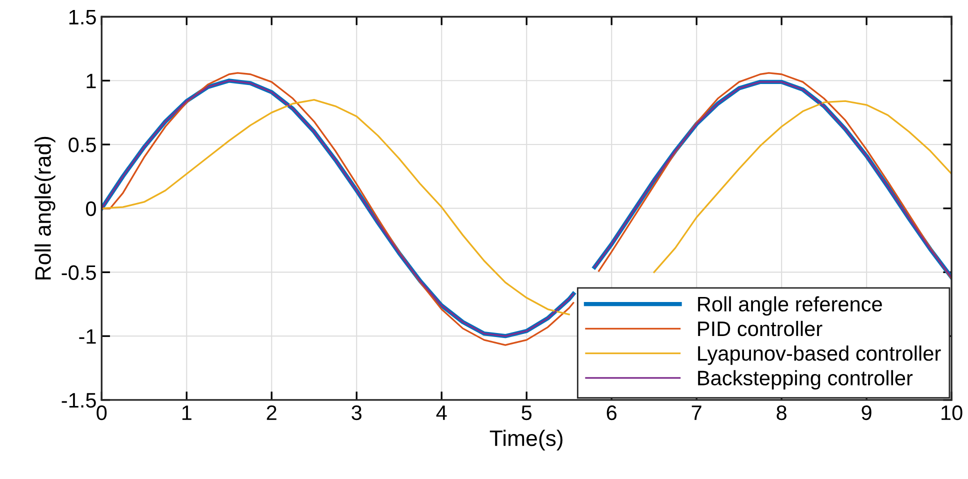 Image resolution: width=968 pixels, height=479 pixels. I want to click on y-tick-label: -1.5, so click(79, 400).